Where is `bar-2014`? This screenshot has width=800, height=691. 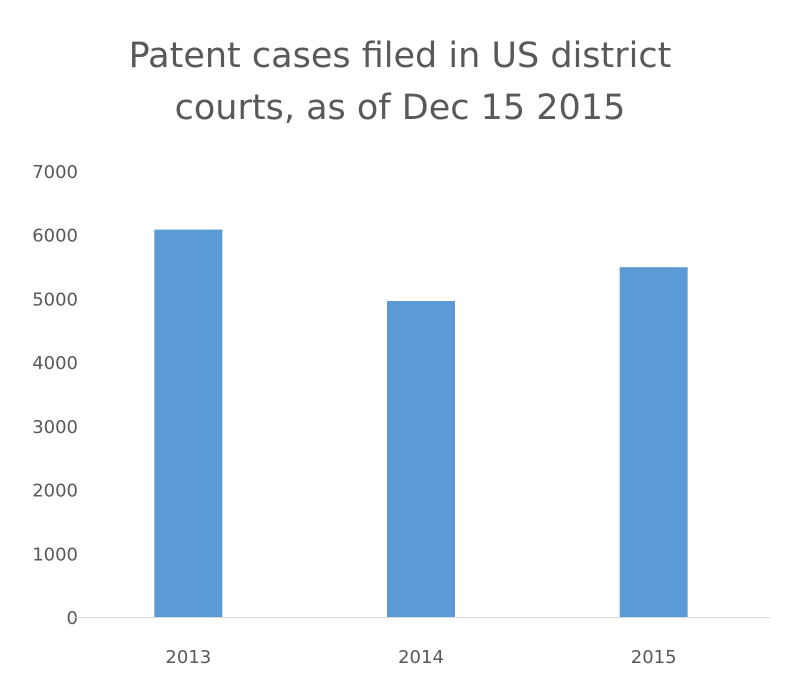 bar-2014 is located at coordinates (421, 458).